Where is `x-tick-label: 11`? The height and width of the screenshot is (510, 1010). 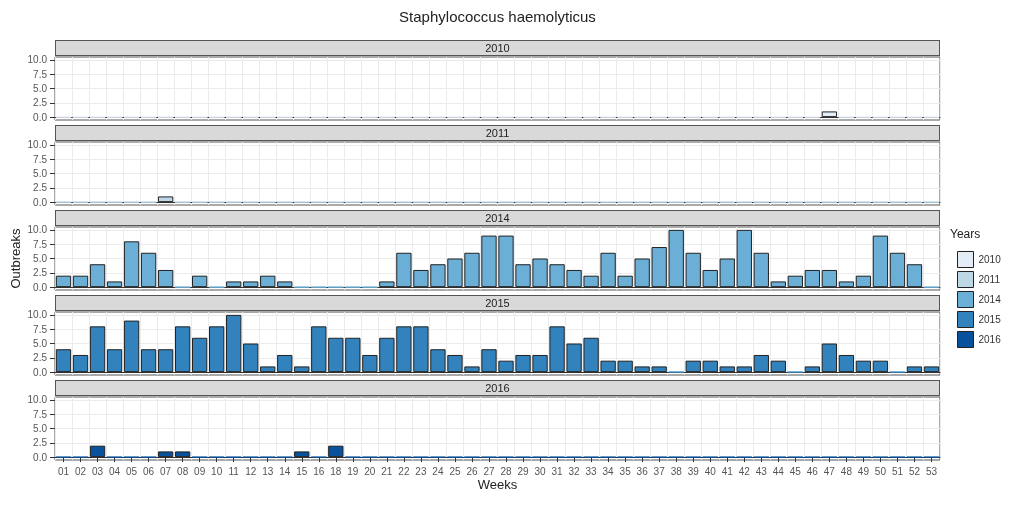 x-tick-label: 11 is located at coordinates (234, 471).